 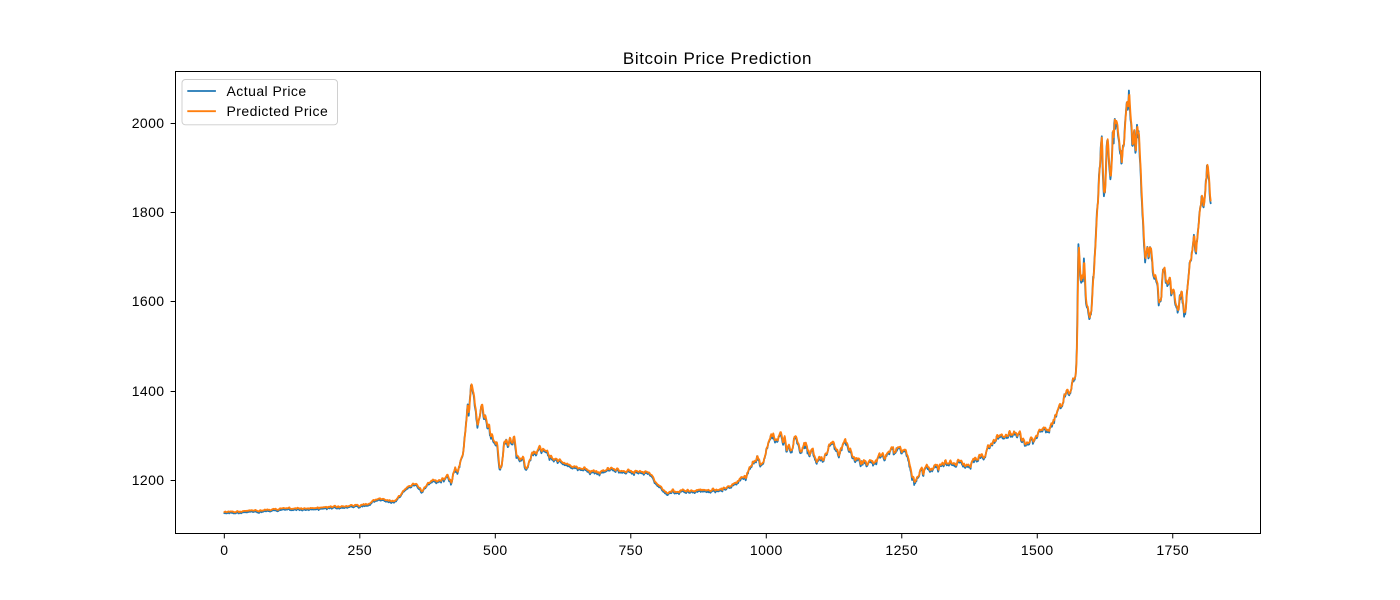 What do you see at coordinates (1172, 550) in the screenshot?
I see `svg-text: 1750` at bounding box center [1172, 550].